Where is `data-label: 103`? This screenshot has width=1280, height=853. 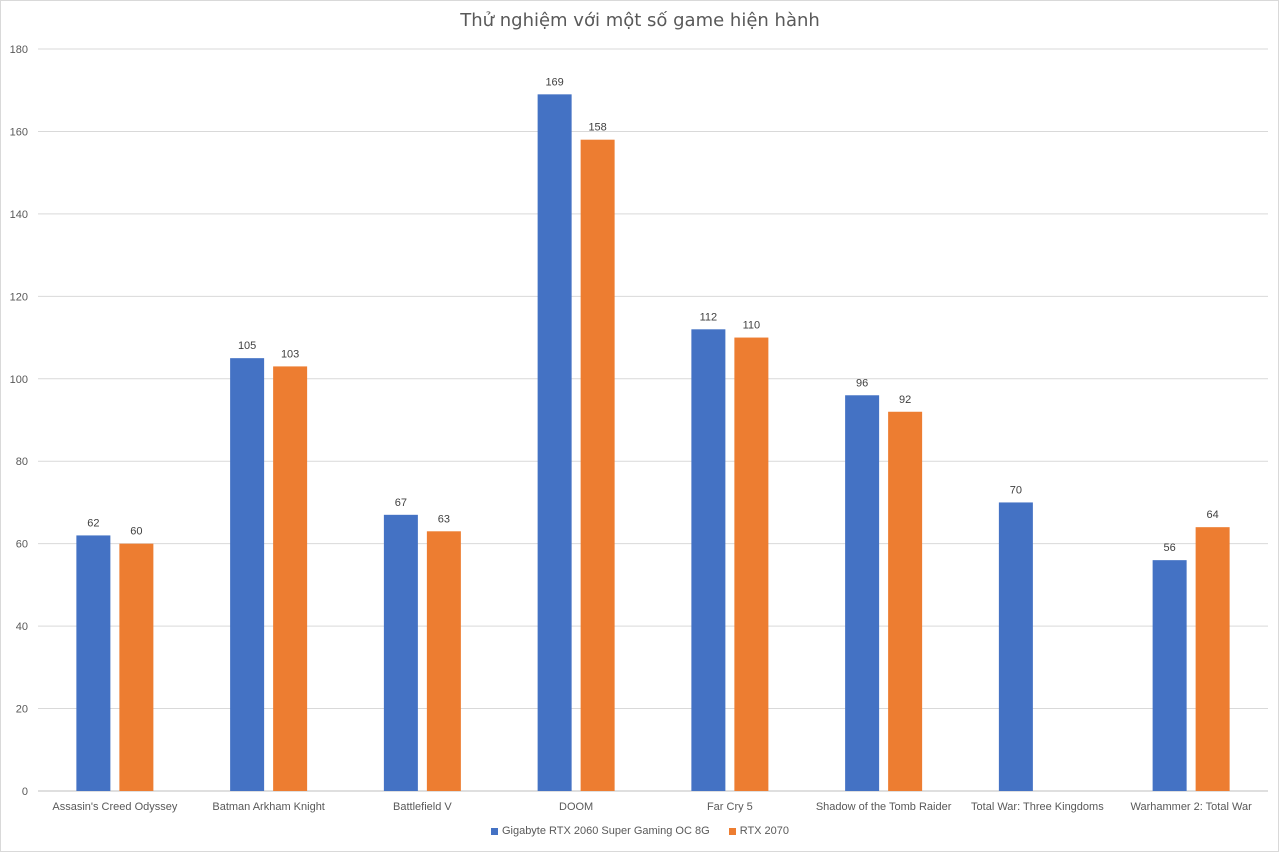 data-label: 103 is located at coordinates (290, 354).